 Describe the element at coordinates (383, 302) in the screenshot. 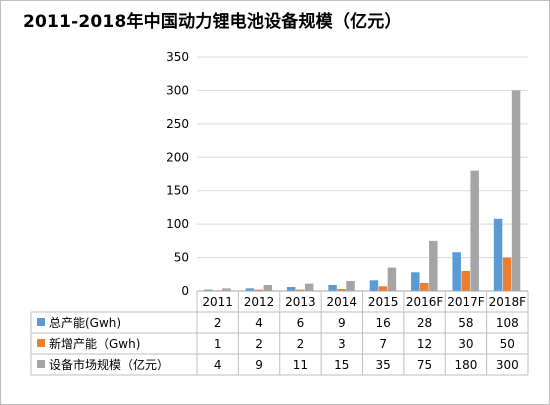

I see `x-tick-label: 2015` at that location.